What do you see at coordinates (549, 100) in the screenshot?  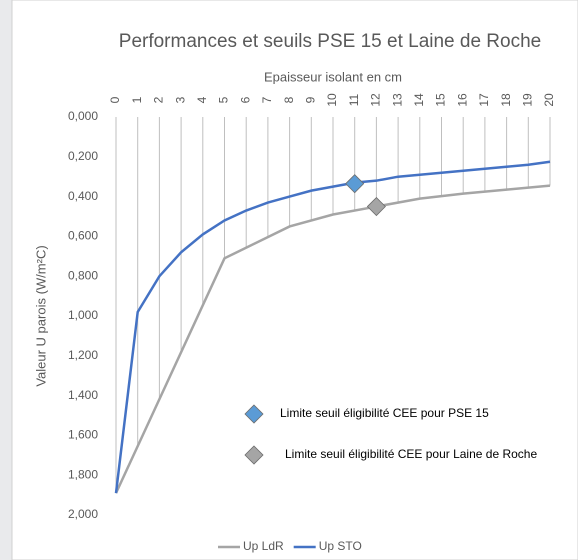 I see `x-tick-label: 20` at bounding box center [549, 100].